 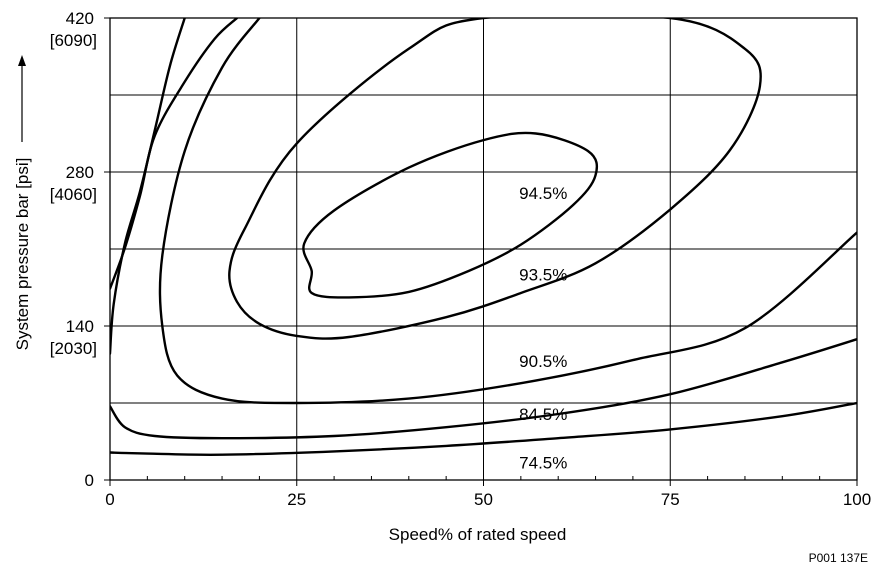 I want to click on x-tick-label: 0, so click(x=109, y=499).